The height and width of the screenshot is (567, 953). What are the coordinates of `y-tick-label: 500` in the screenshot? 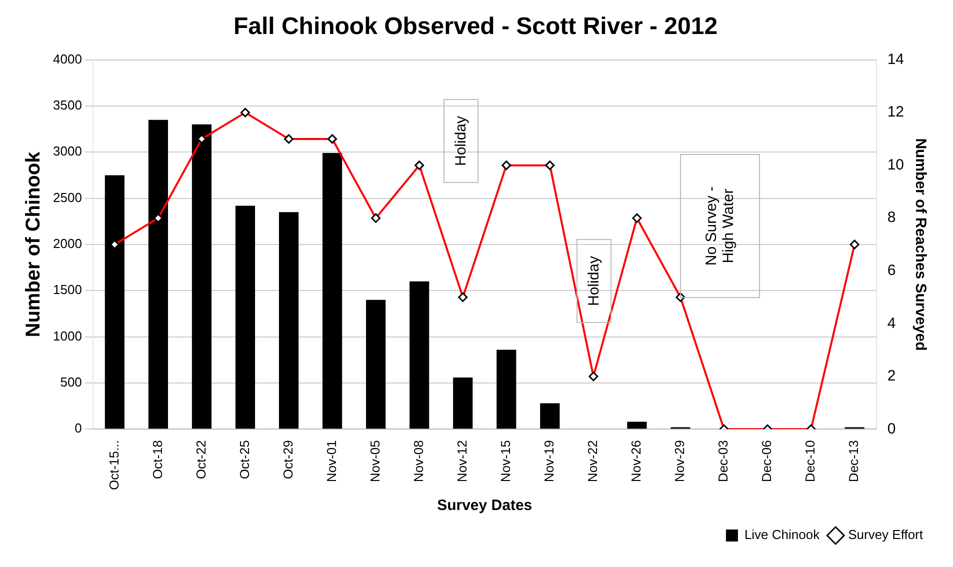 It's located at (71, 382).